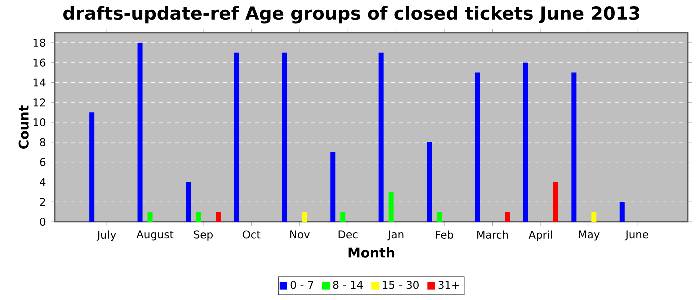 This screenshot has height=300, width=700. What do you see at coordinates (40, 62) in the screenshot?
I see `y-tick-label: 16` at bounding box center [40, 62].